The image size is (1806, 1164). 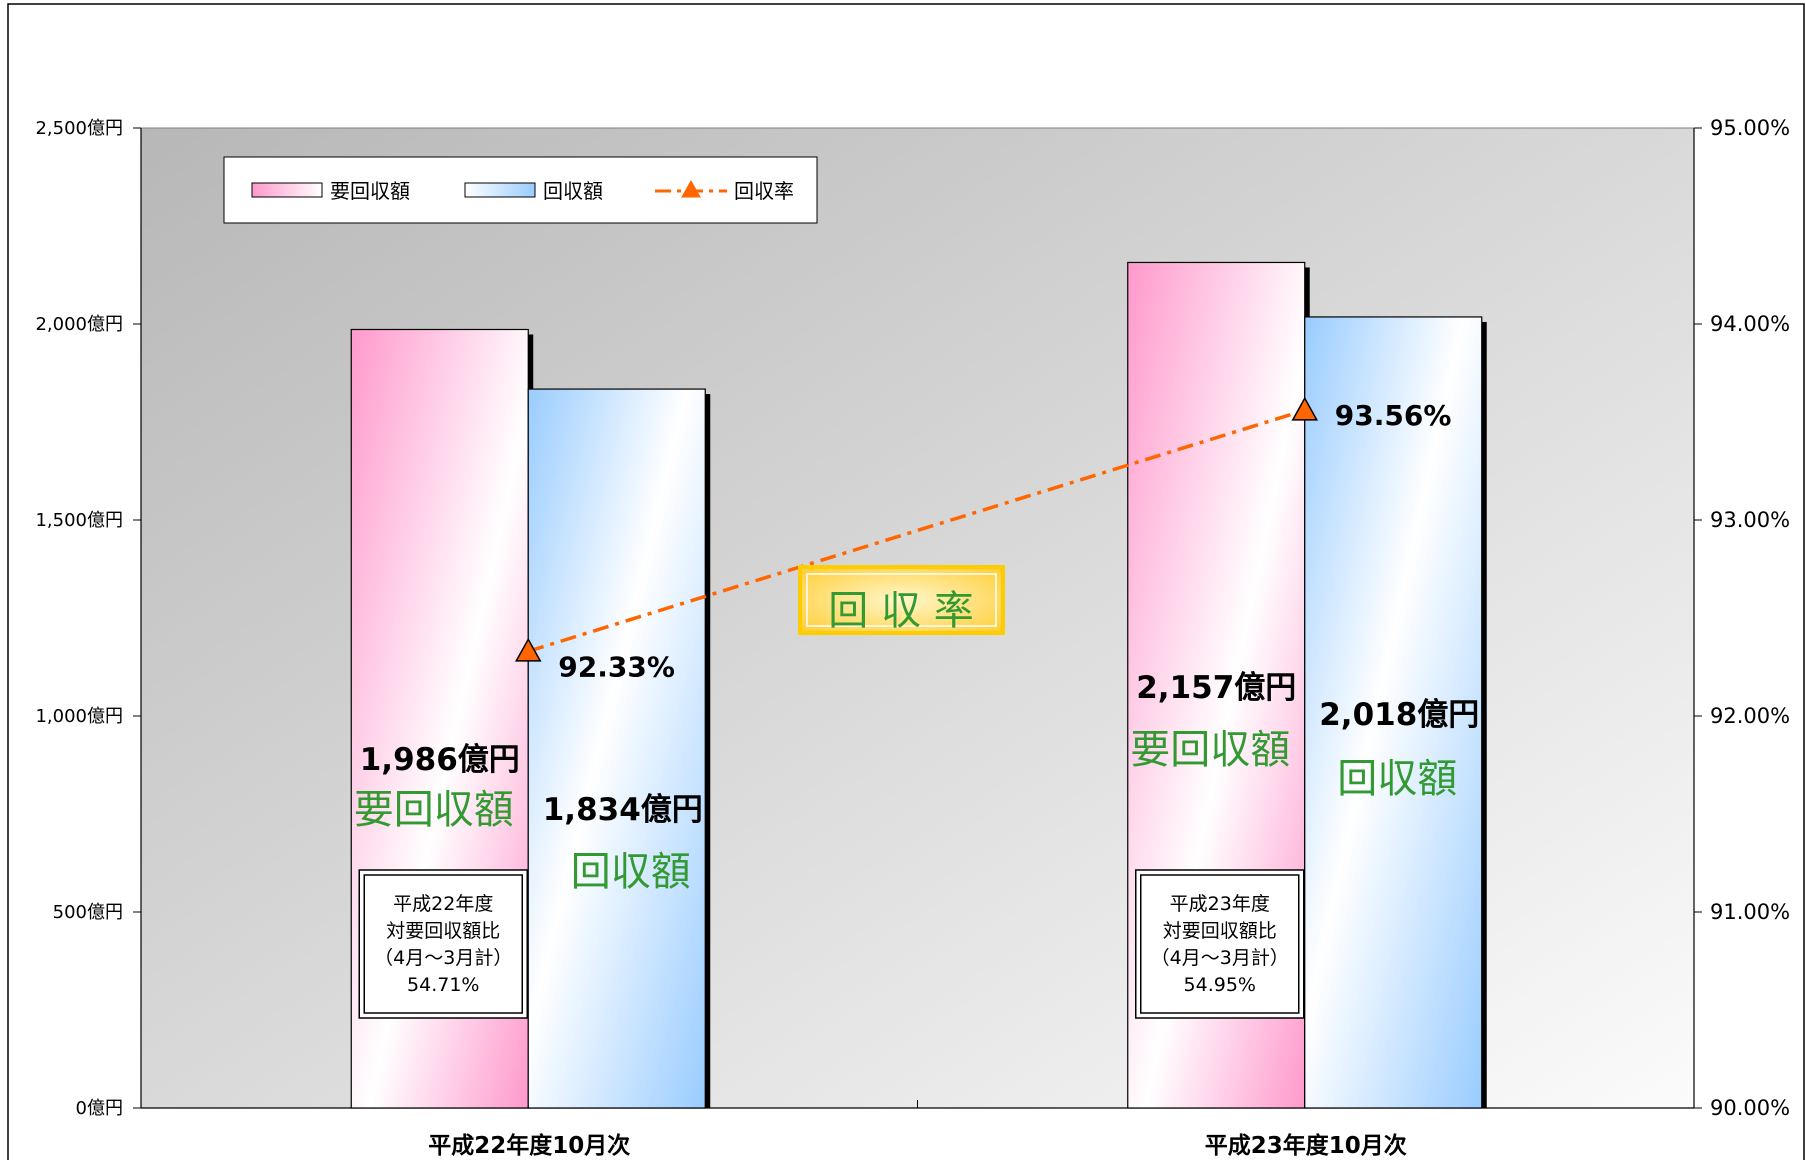 What do you see at coordinates (1750, 912) in the screenshot?
I see `y-right-tick-label: 91.00%` at bounding box center [1750, 912].